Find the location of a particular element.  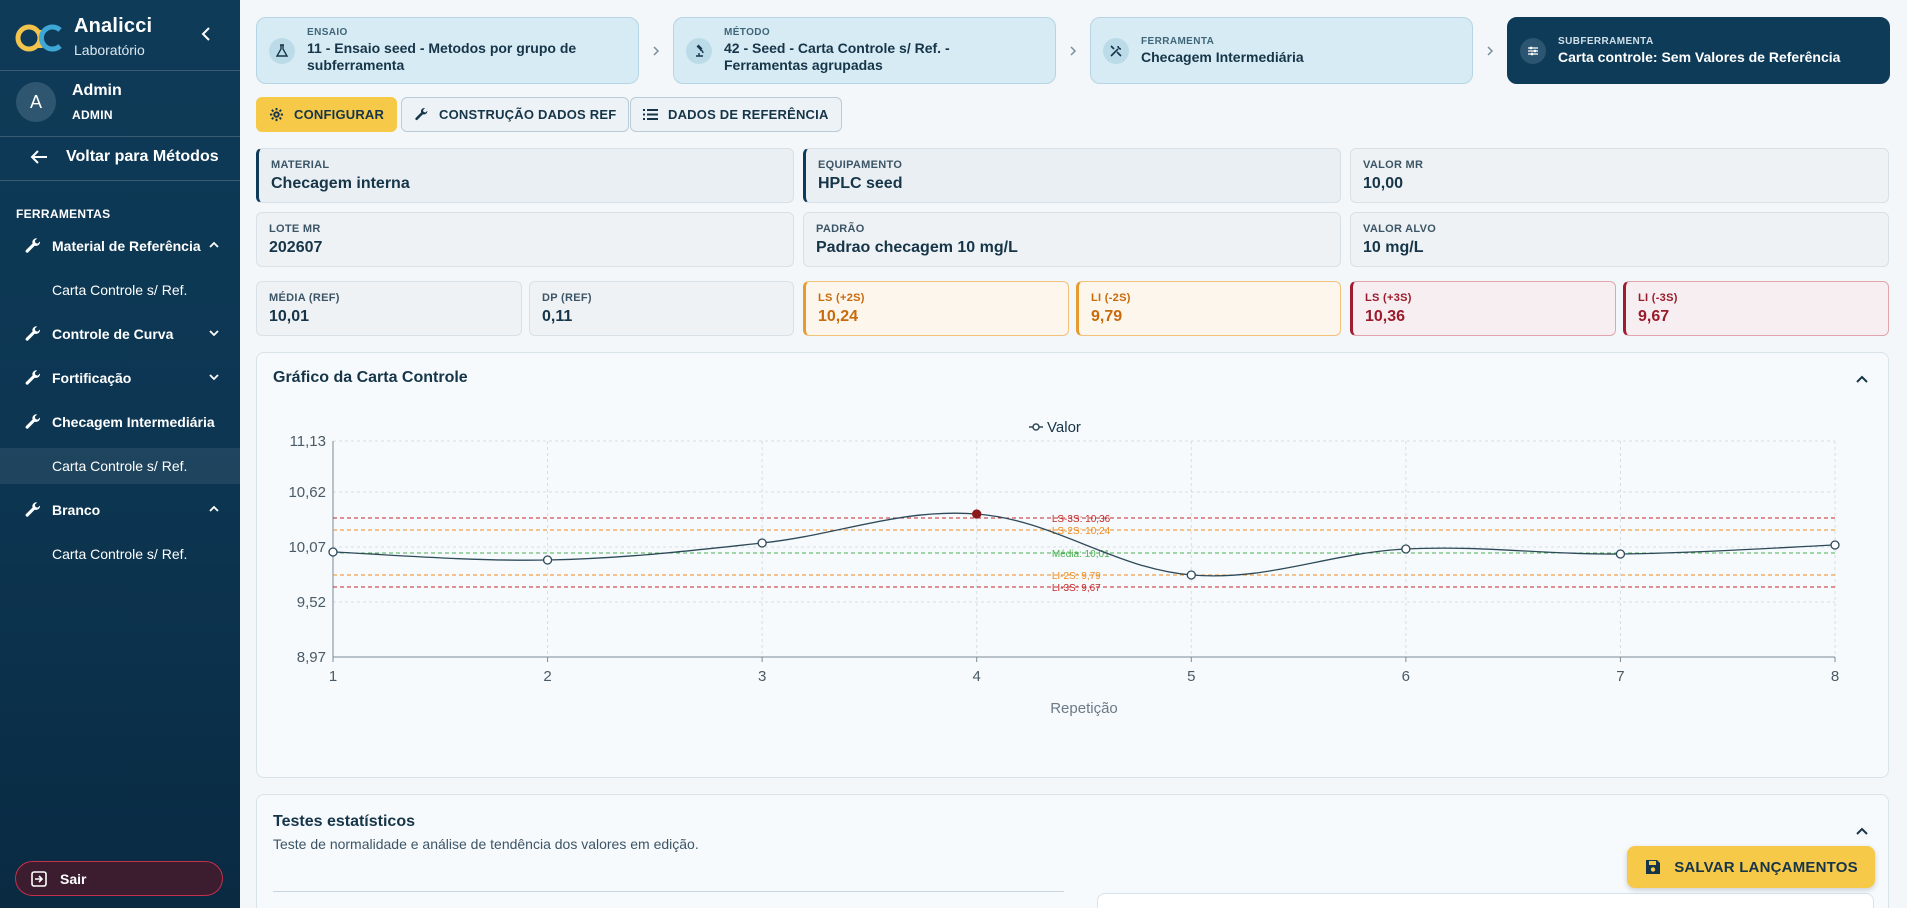

x-axis-label: Repetição is located at coordinates (1084, 708).